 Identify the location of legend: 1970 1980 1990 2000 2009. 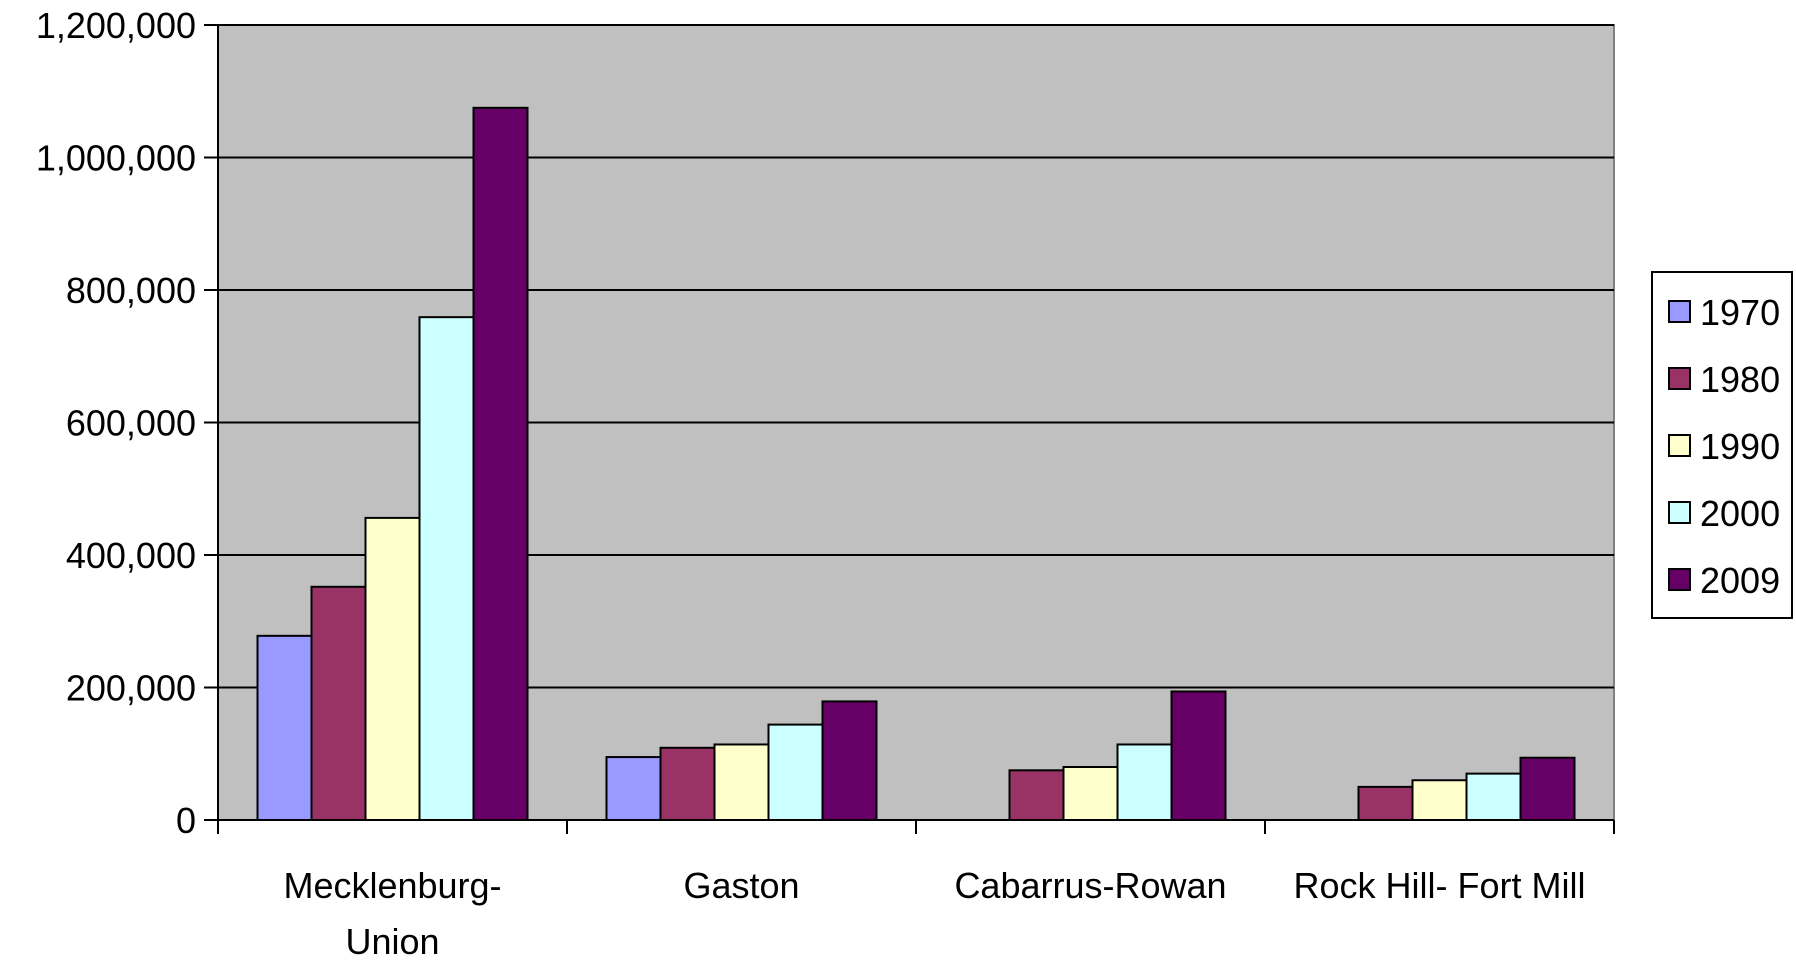
(1722, 445).